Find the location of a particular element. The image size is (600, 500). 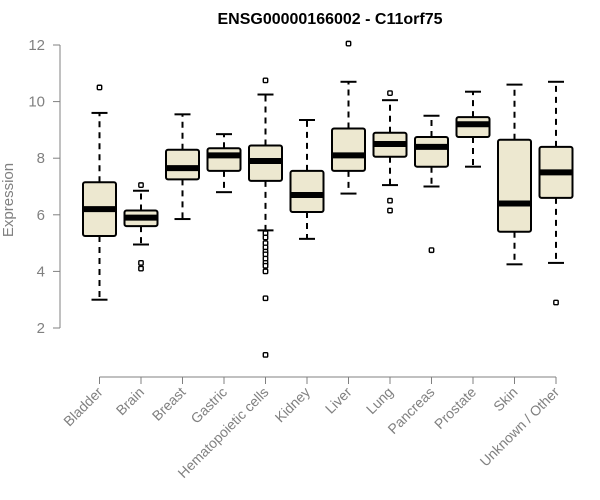

y-tick-label: 6 is located at coordinates (41, 215).